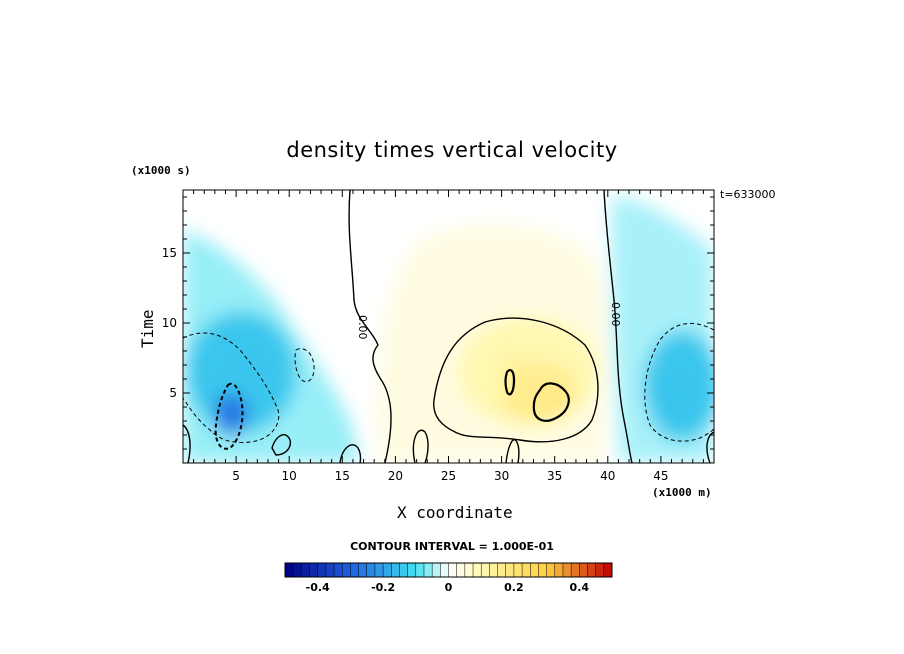 The width and height of the screenshot is (904, 654). What do you see at coordinates (452, 150) in the screenshot?
I see `chart-title: density times vertical velocity` at bounding box center [452, 150].